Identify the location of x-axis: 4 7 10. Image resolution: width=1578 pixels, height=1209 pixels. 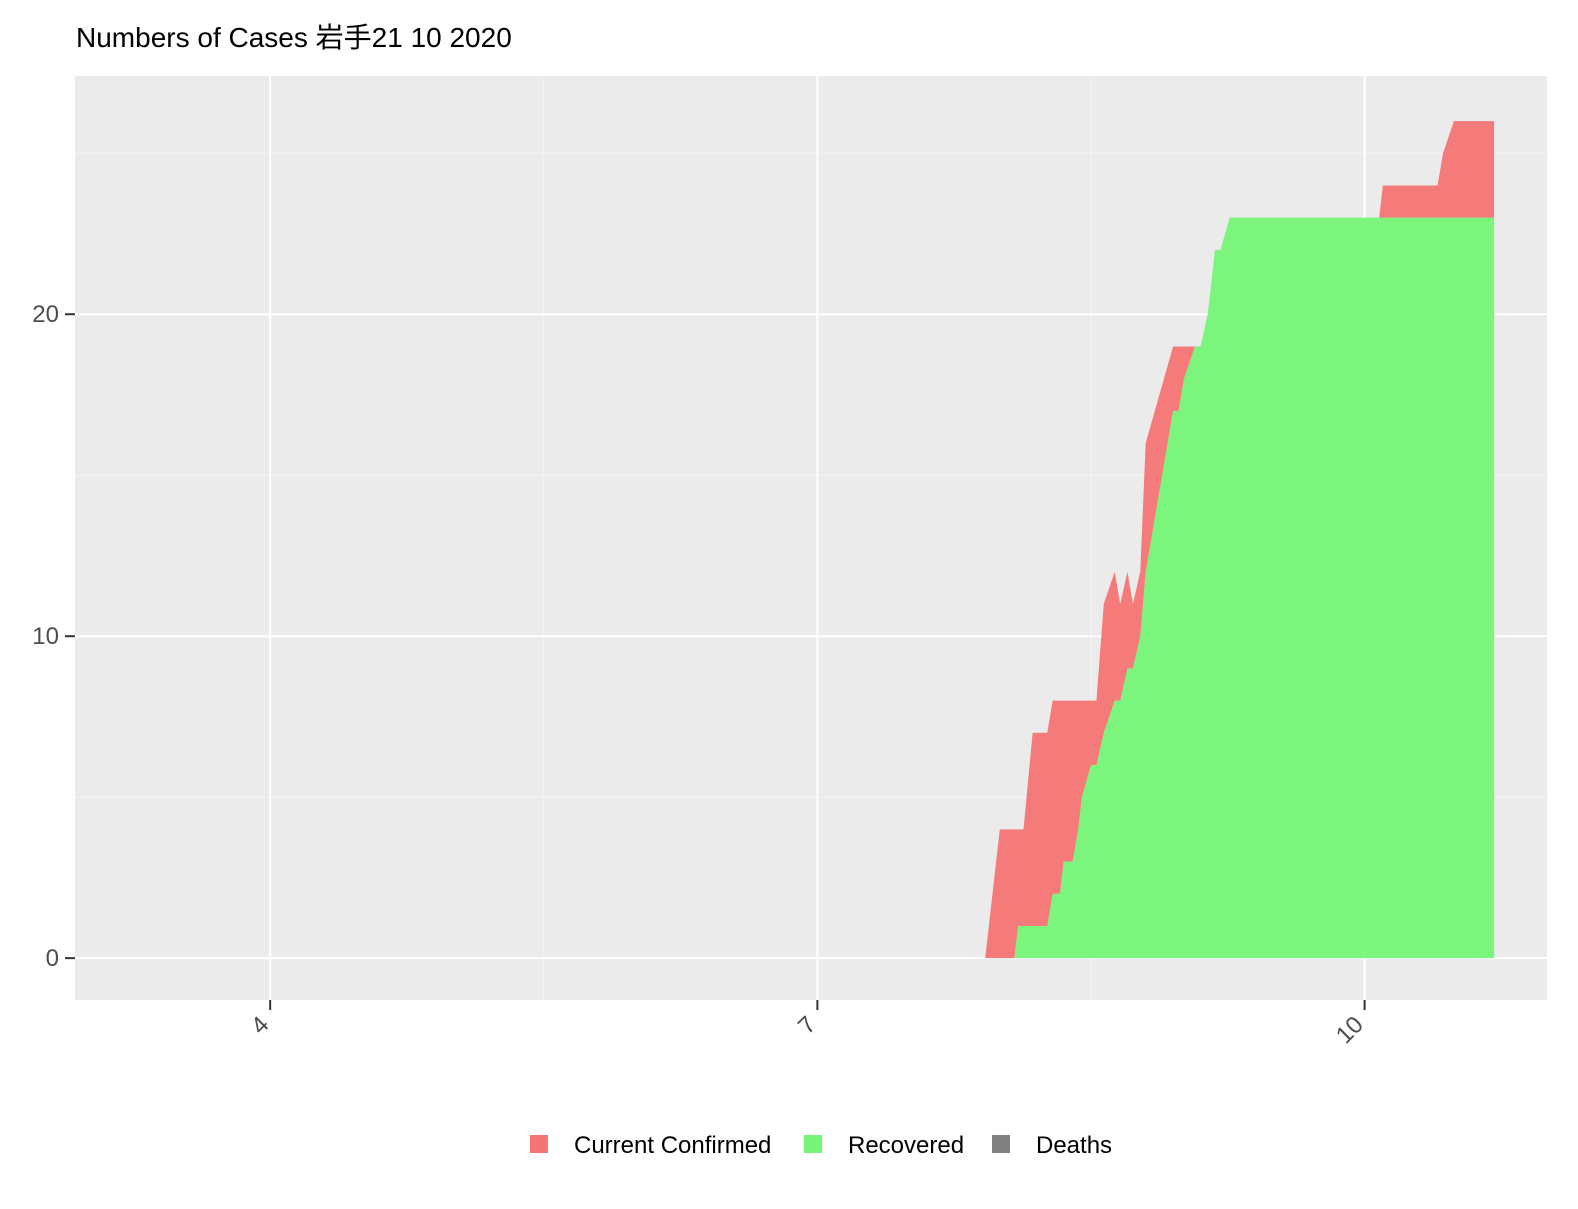
(807, 1024).